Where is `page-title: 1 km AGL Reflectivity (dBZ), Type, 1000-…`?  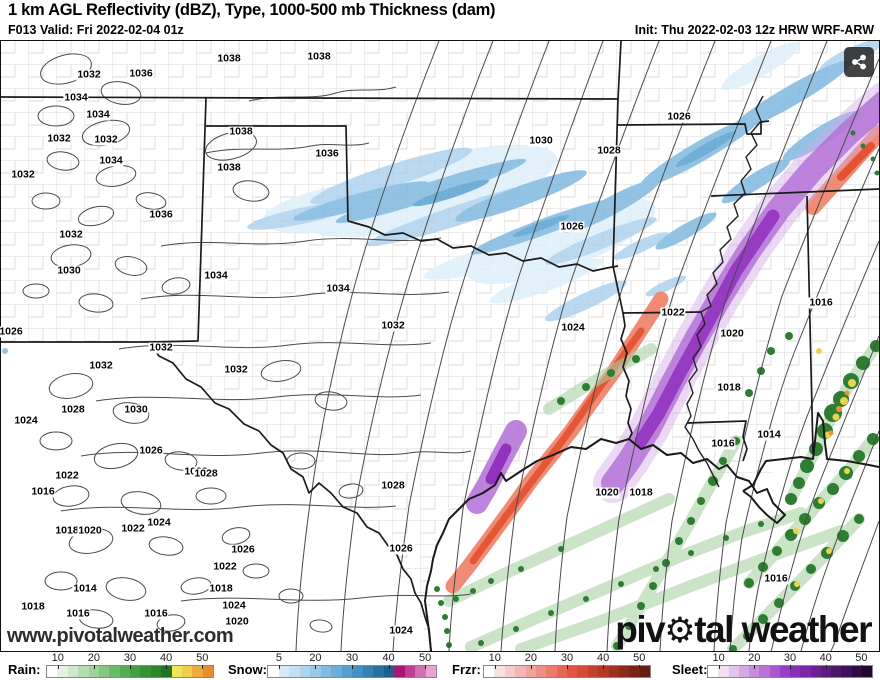
page-title: 1 km AGL Reflectivity (dBZ), Type, 1000-… is located at coordinates (252, 10).